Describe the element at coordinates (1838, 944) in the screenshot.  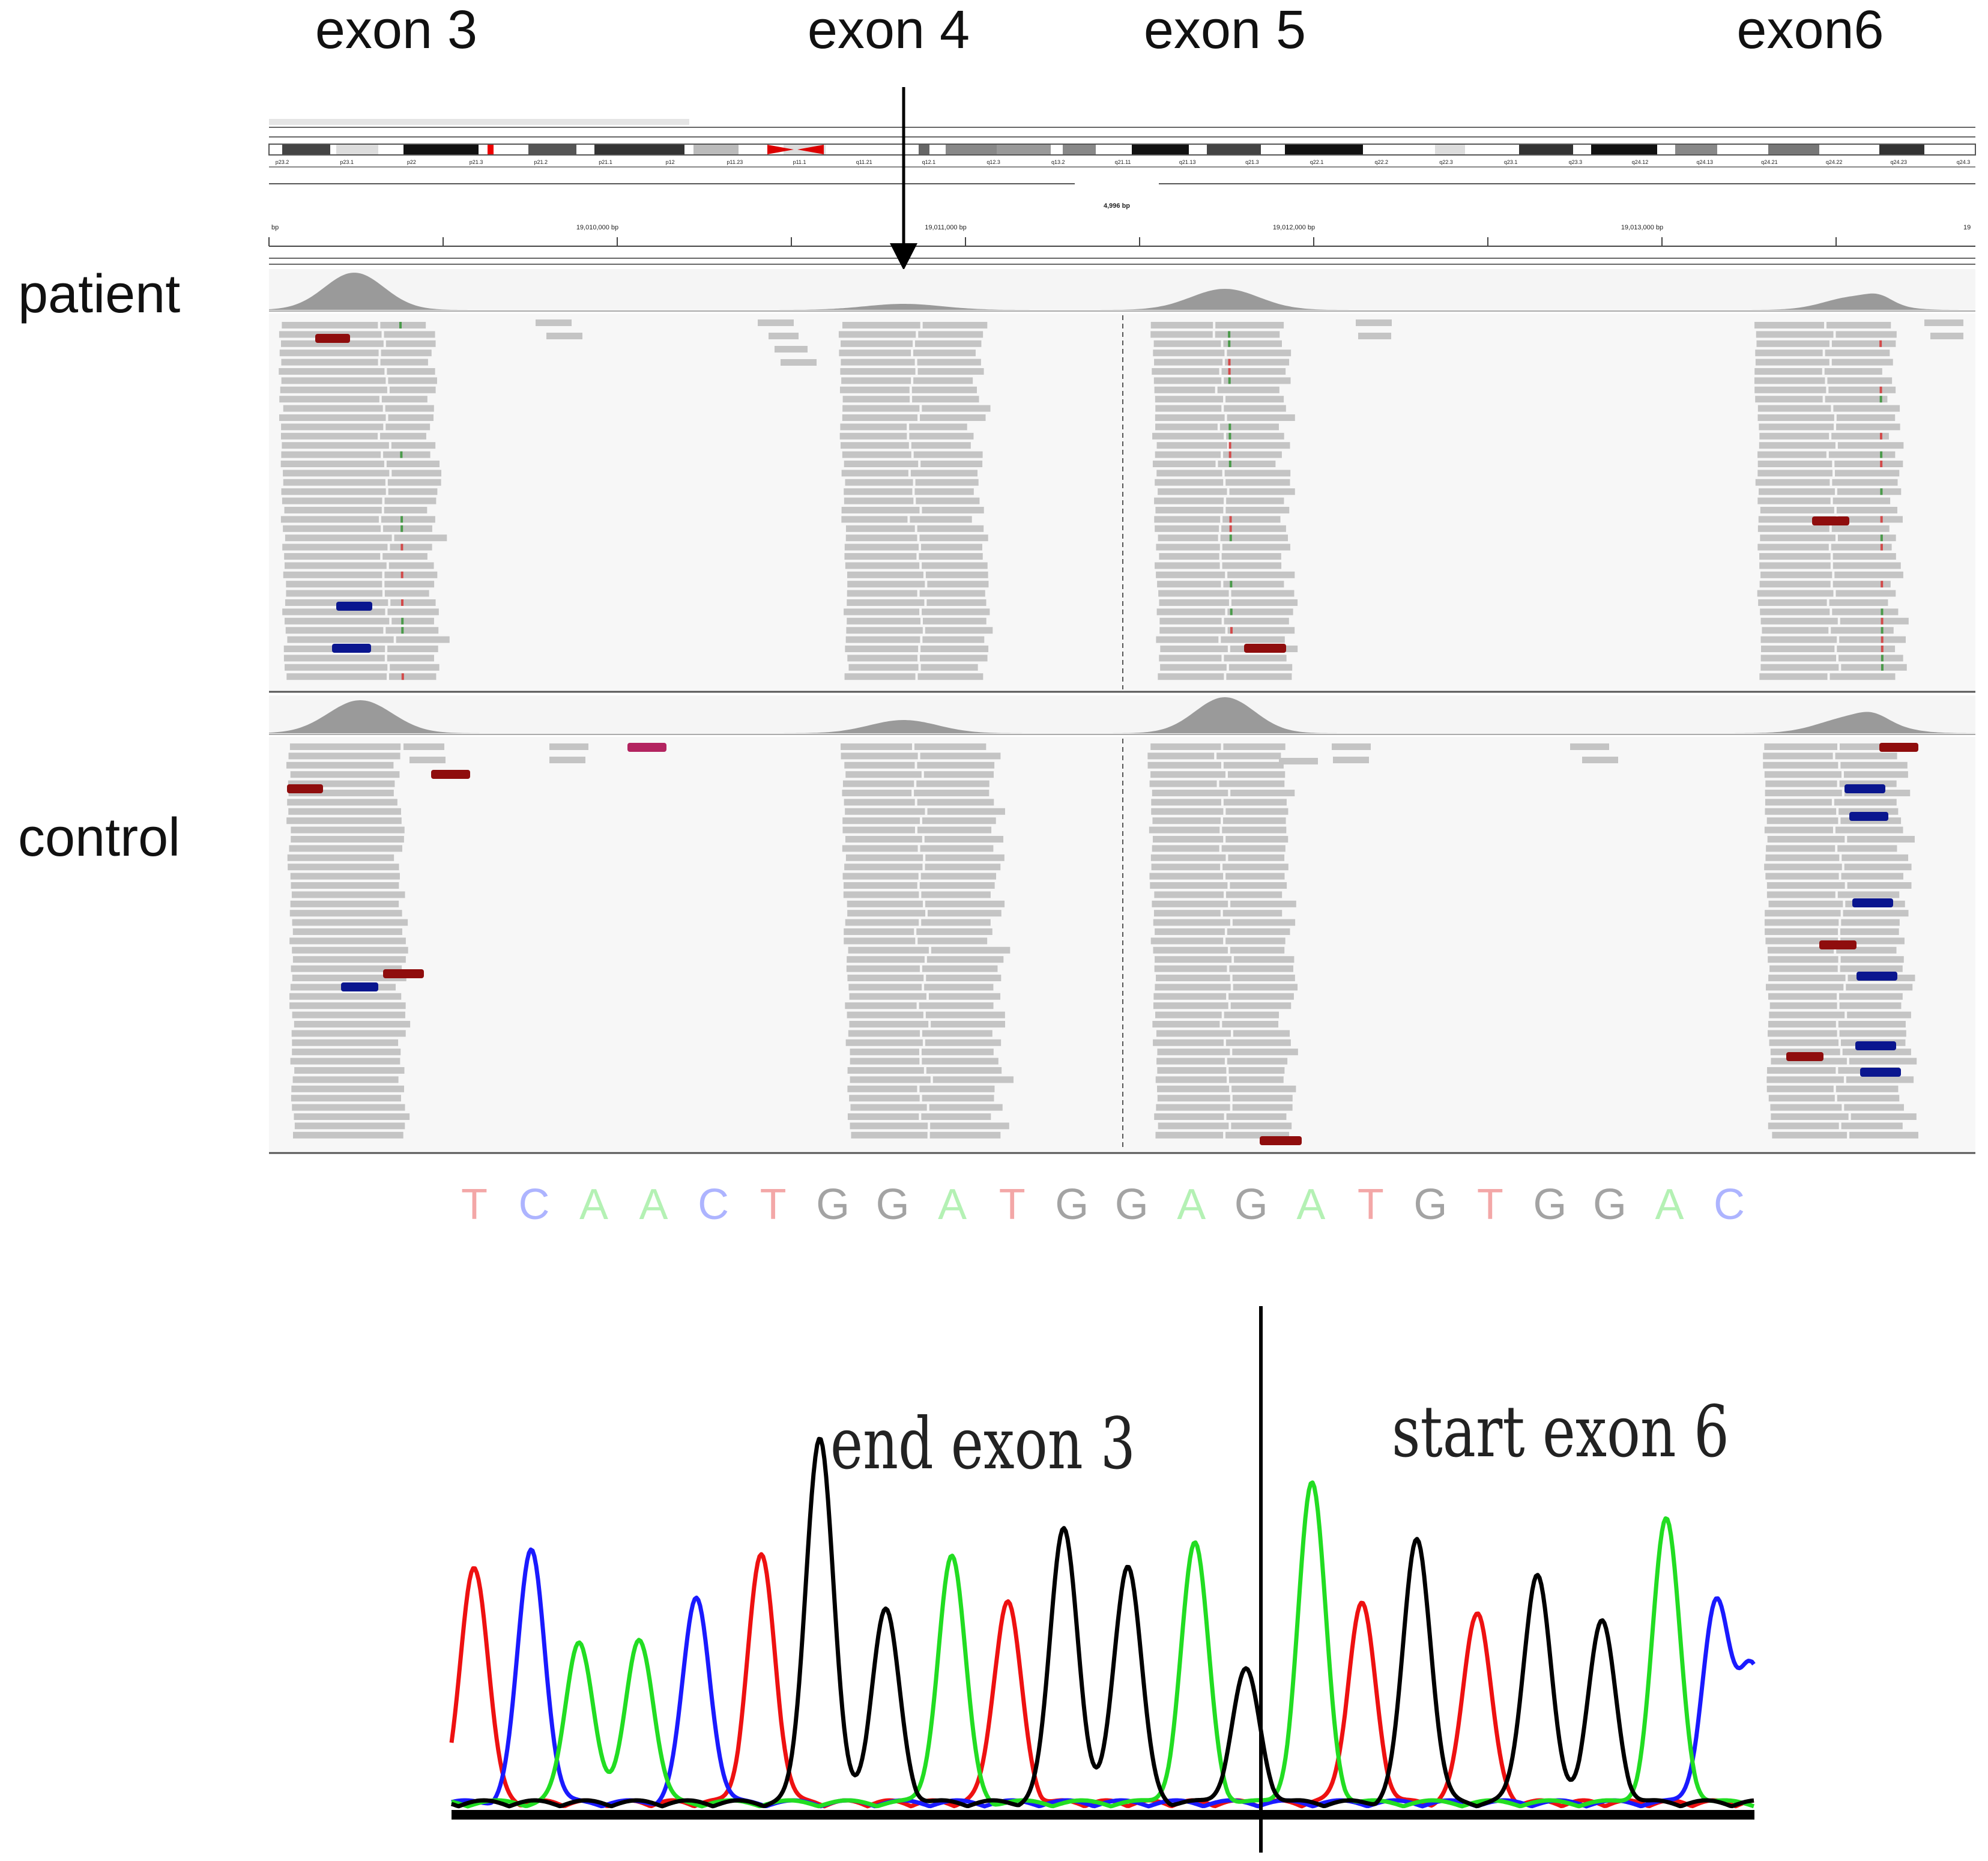
I see `read-discordant` at that location.